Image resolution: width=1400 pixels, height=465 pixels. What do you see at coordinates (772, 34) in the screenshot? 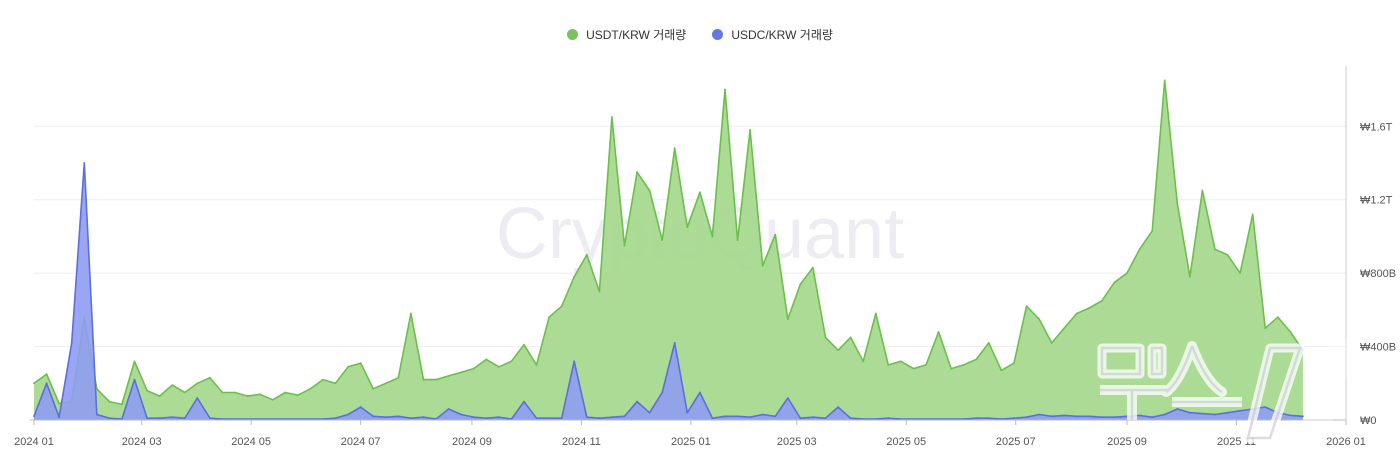
I see `legend-item-usdc: USDC/KRW 거래량` at bounding box center [772, 34].